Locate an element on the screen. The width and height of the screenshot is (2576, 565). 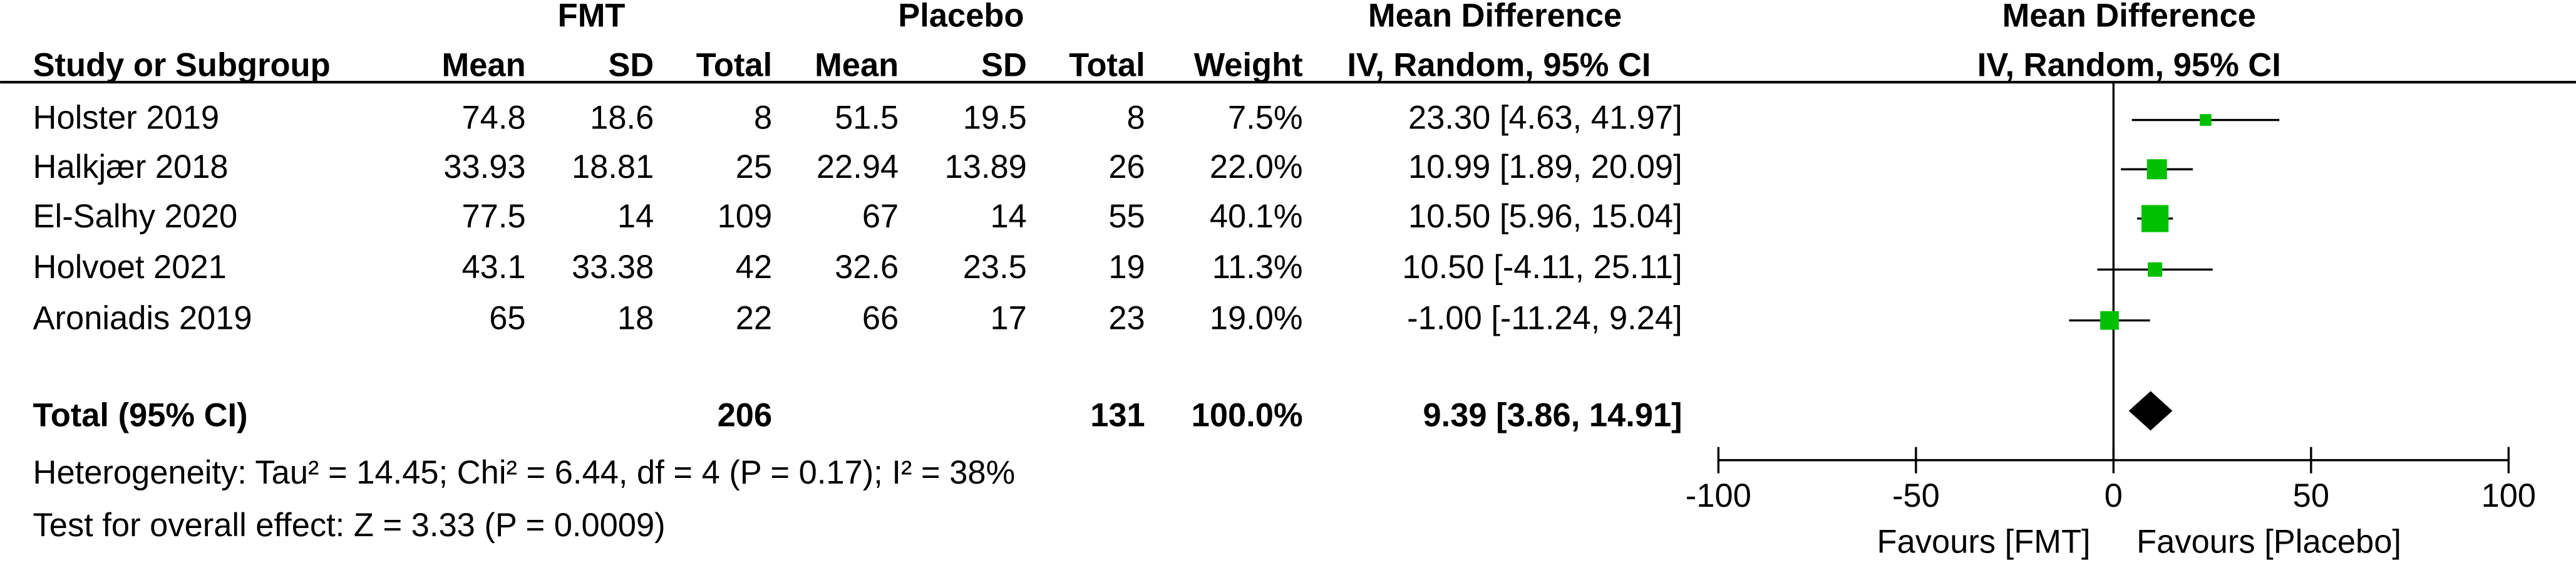
cell: 23.5 is located at coordinates (995, 267).